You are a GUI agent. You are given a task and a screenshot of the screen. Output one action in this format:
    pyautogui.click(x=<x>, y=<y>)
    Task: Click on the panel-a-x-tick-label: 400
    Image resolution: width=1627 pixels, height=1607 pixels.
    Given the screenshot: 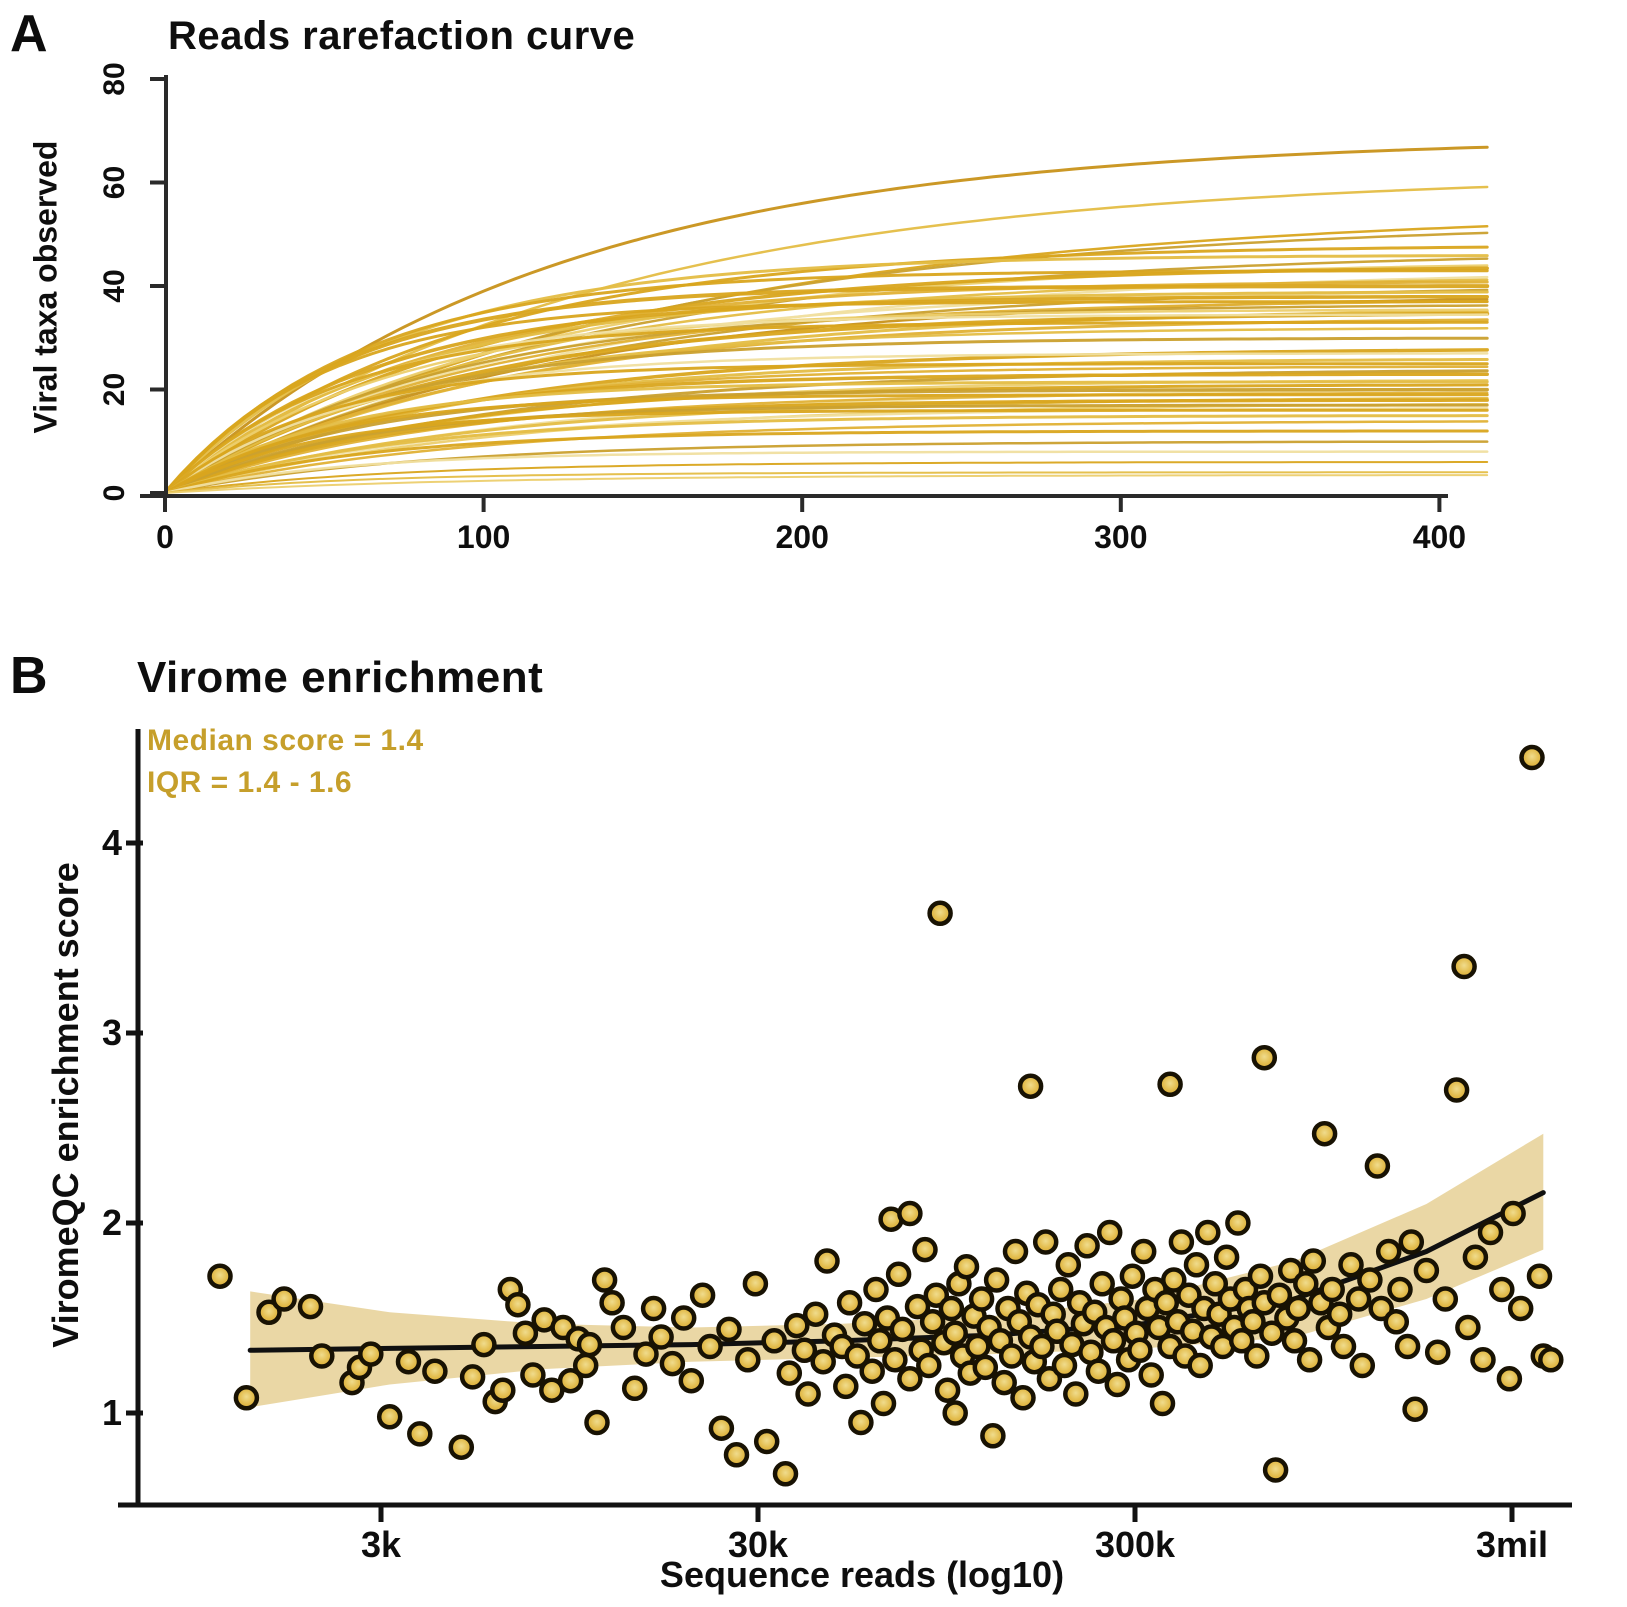 What is the action you would take?
    pyautogui.click(x=1439, y=537)
    